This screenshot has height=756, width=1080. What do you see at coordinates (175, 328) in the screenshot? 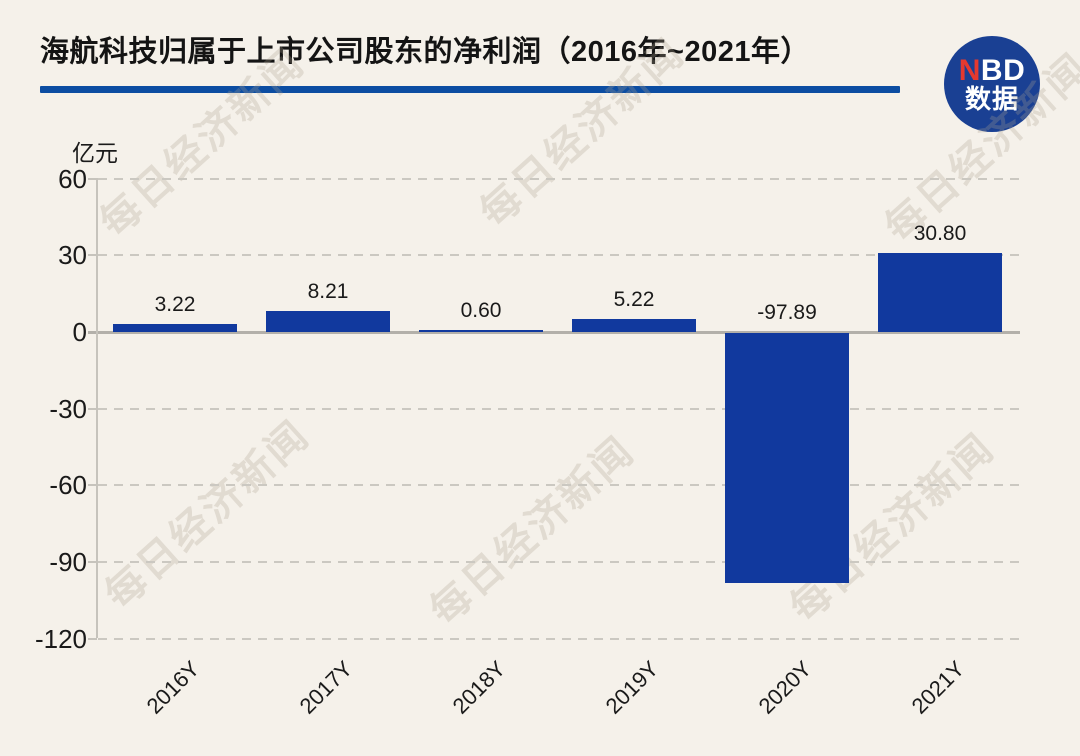
I see `bar-2016Y` at bounding box center [175, 328].